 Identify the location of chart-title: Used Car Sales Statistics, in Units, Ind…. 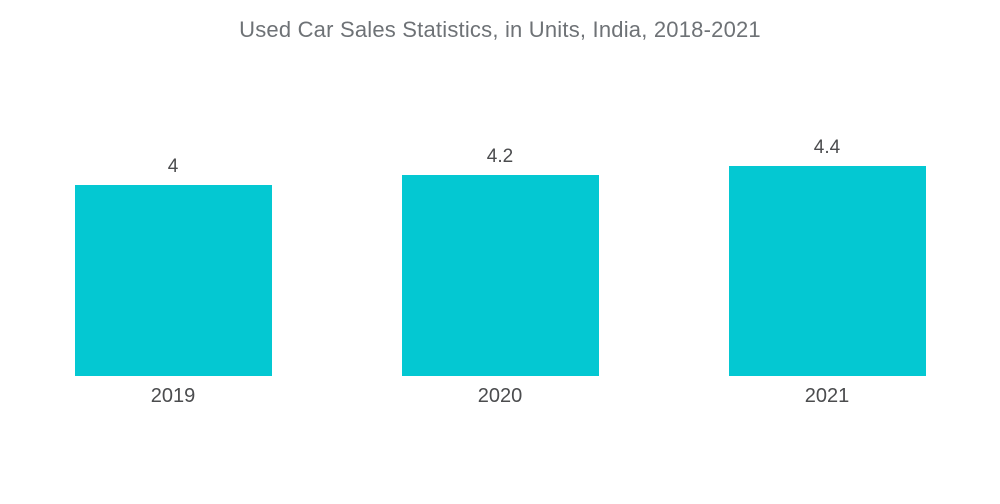
(500, 29).